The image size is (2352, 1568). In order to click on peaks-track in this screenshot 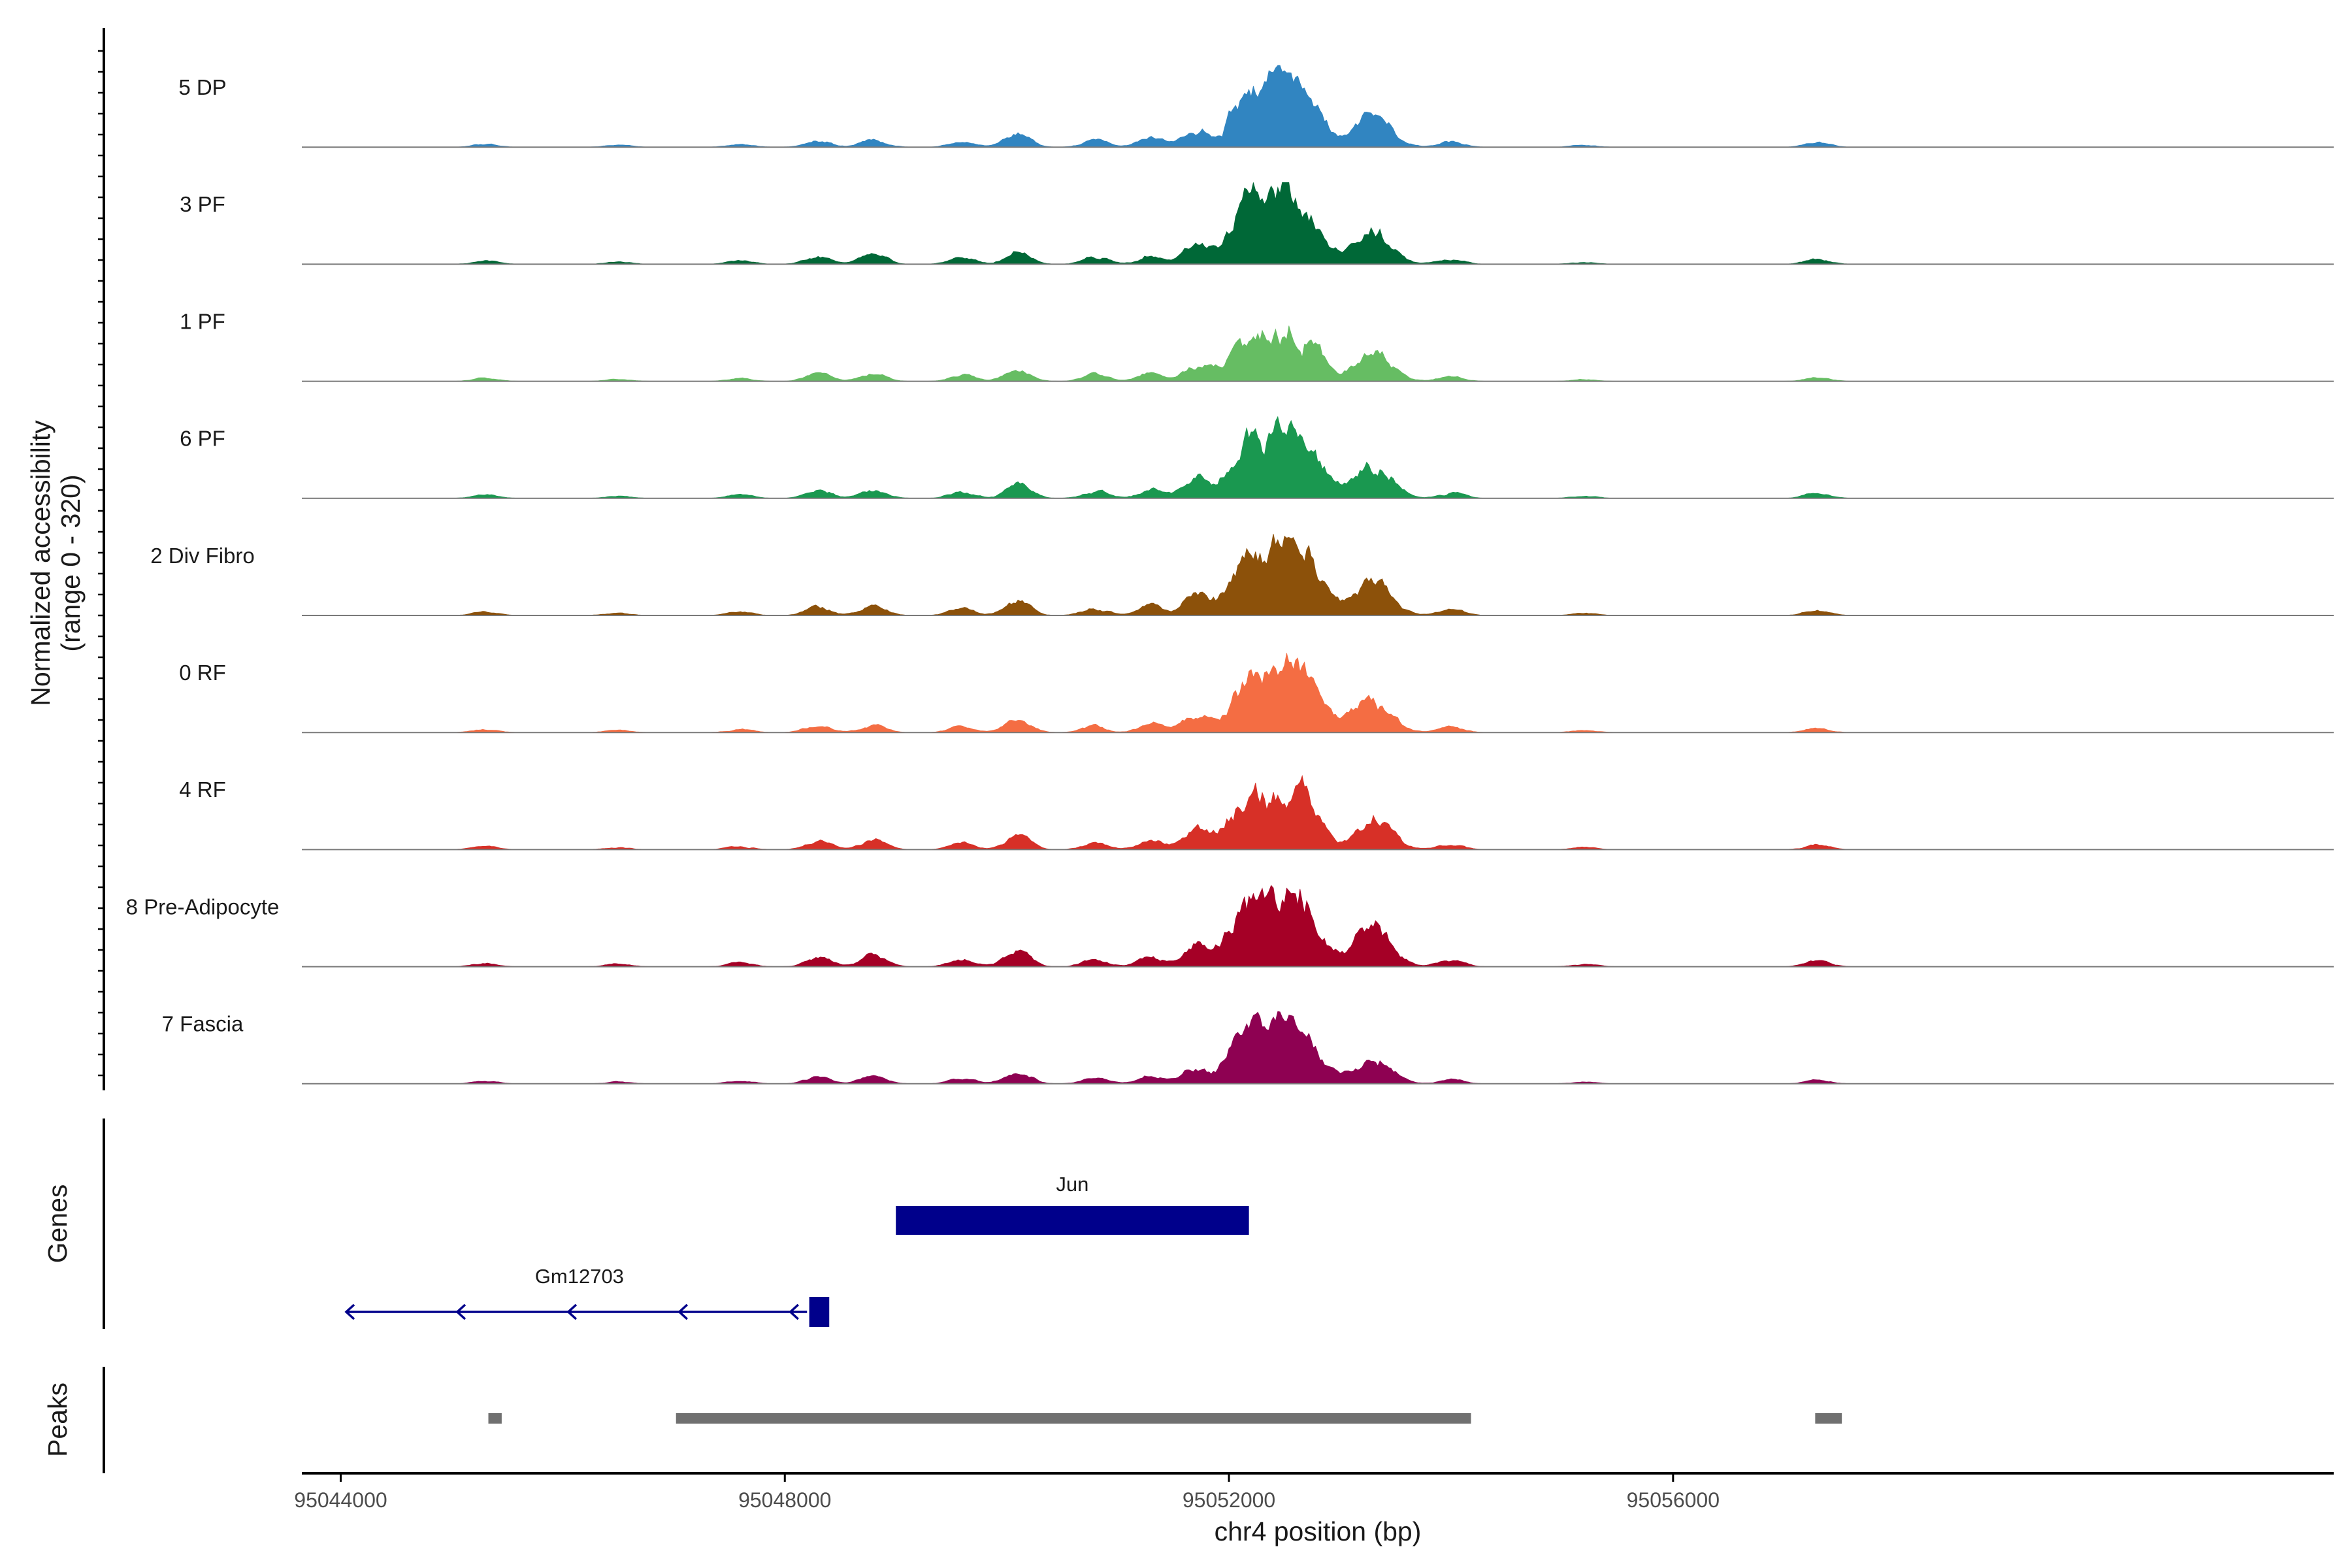, I will do `click(1165, 1418)`.